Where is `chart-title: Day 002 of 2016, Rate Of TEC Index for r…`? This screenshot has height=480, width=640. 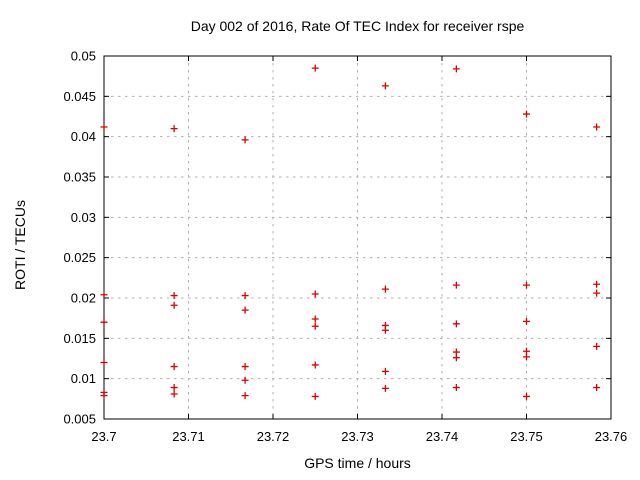 chart-title: Day 002 of 2016, Rate Of TEC Index for r… is located at coordinates (357, 26).